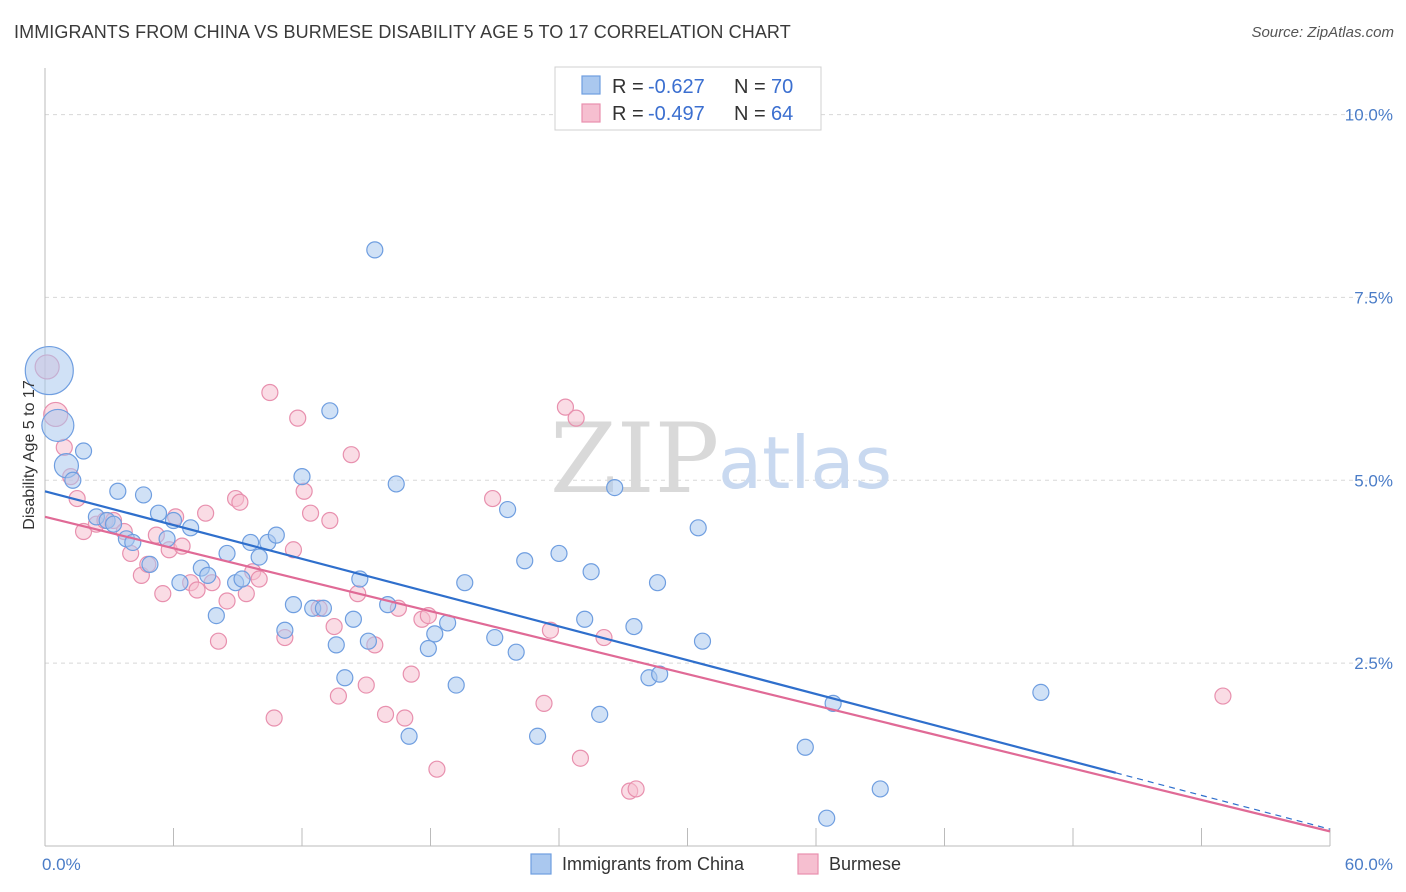 The image size is (1406, 892). What do you see at coordinates (1369, 390) in the screenshot?
I see `y-tick-labels: 2.5% 5.0% 7.5% 10.0%` at bounding box center [1369, 390].